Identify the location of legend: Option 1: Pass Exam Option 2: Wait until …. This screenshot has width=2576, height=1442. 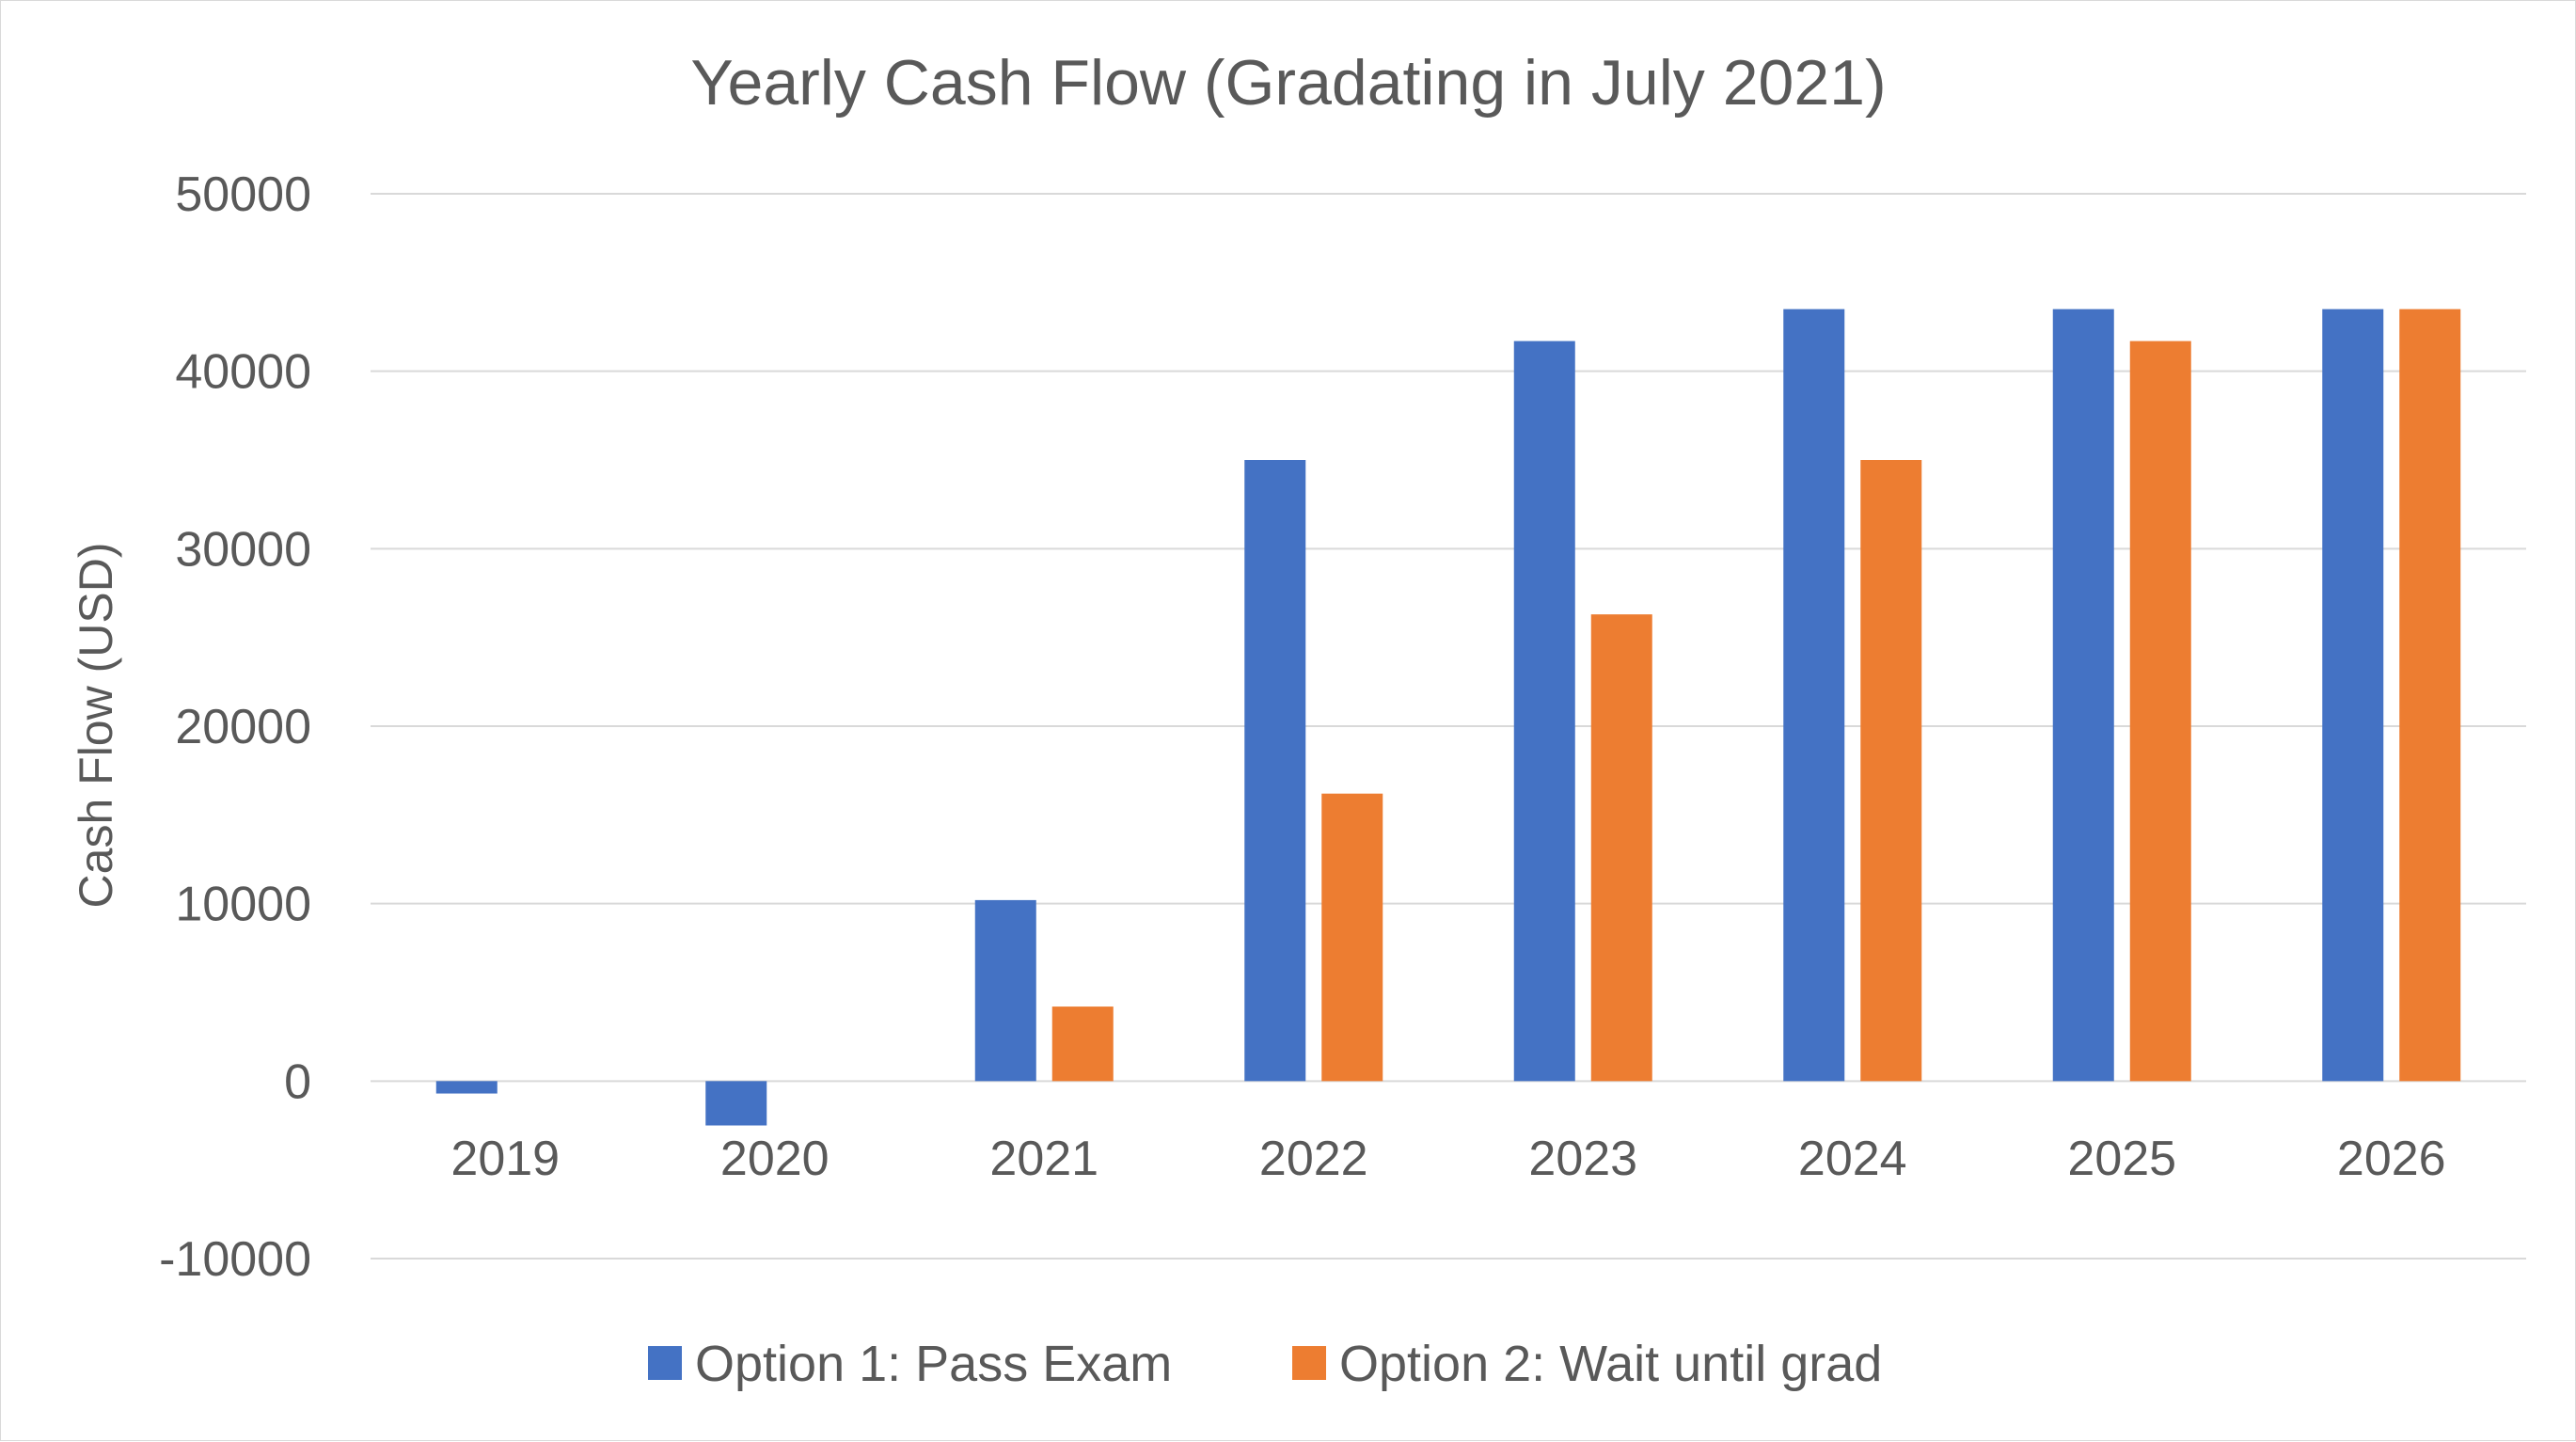
(1265, 1364).